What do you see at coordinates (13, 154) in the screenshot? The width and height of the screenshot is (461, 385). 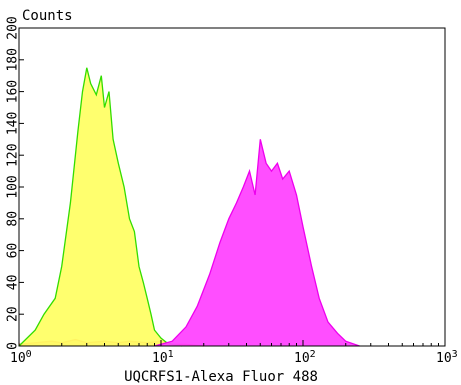 I see `y-tick-label: 120` at bounding box center [13, 154].